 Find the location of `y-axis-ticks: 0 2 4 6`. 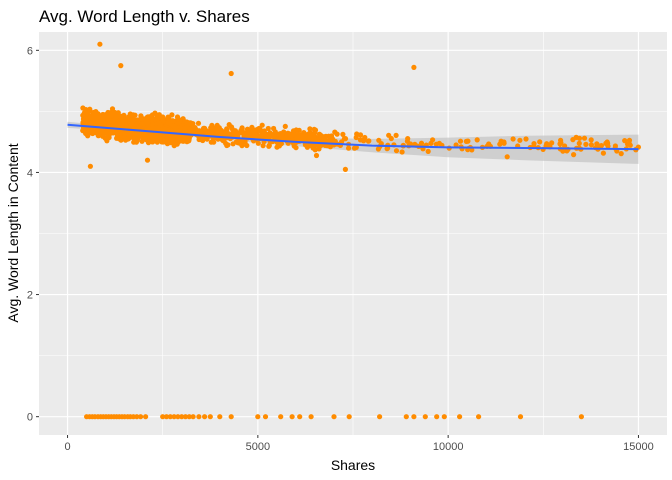

y-axis-ticks: 0 2 4 6 is located at coordinates (33, 234).